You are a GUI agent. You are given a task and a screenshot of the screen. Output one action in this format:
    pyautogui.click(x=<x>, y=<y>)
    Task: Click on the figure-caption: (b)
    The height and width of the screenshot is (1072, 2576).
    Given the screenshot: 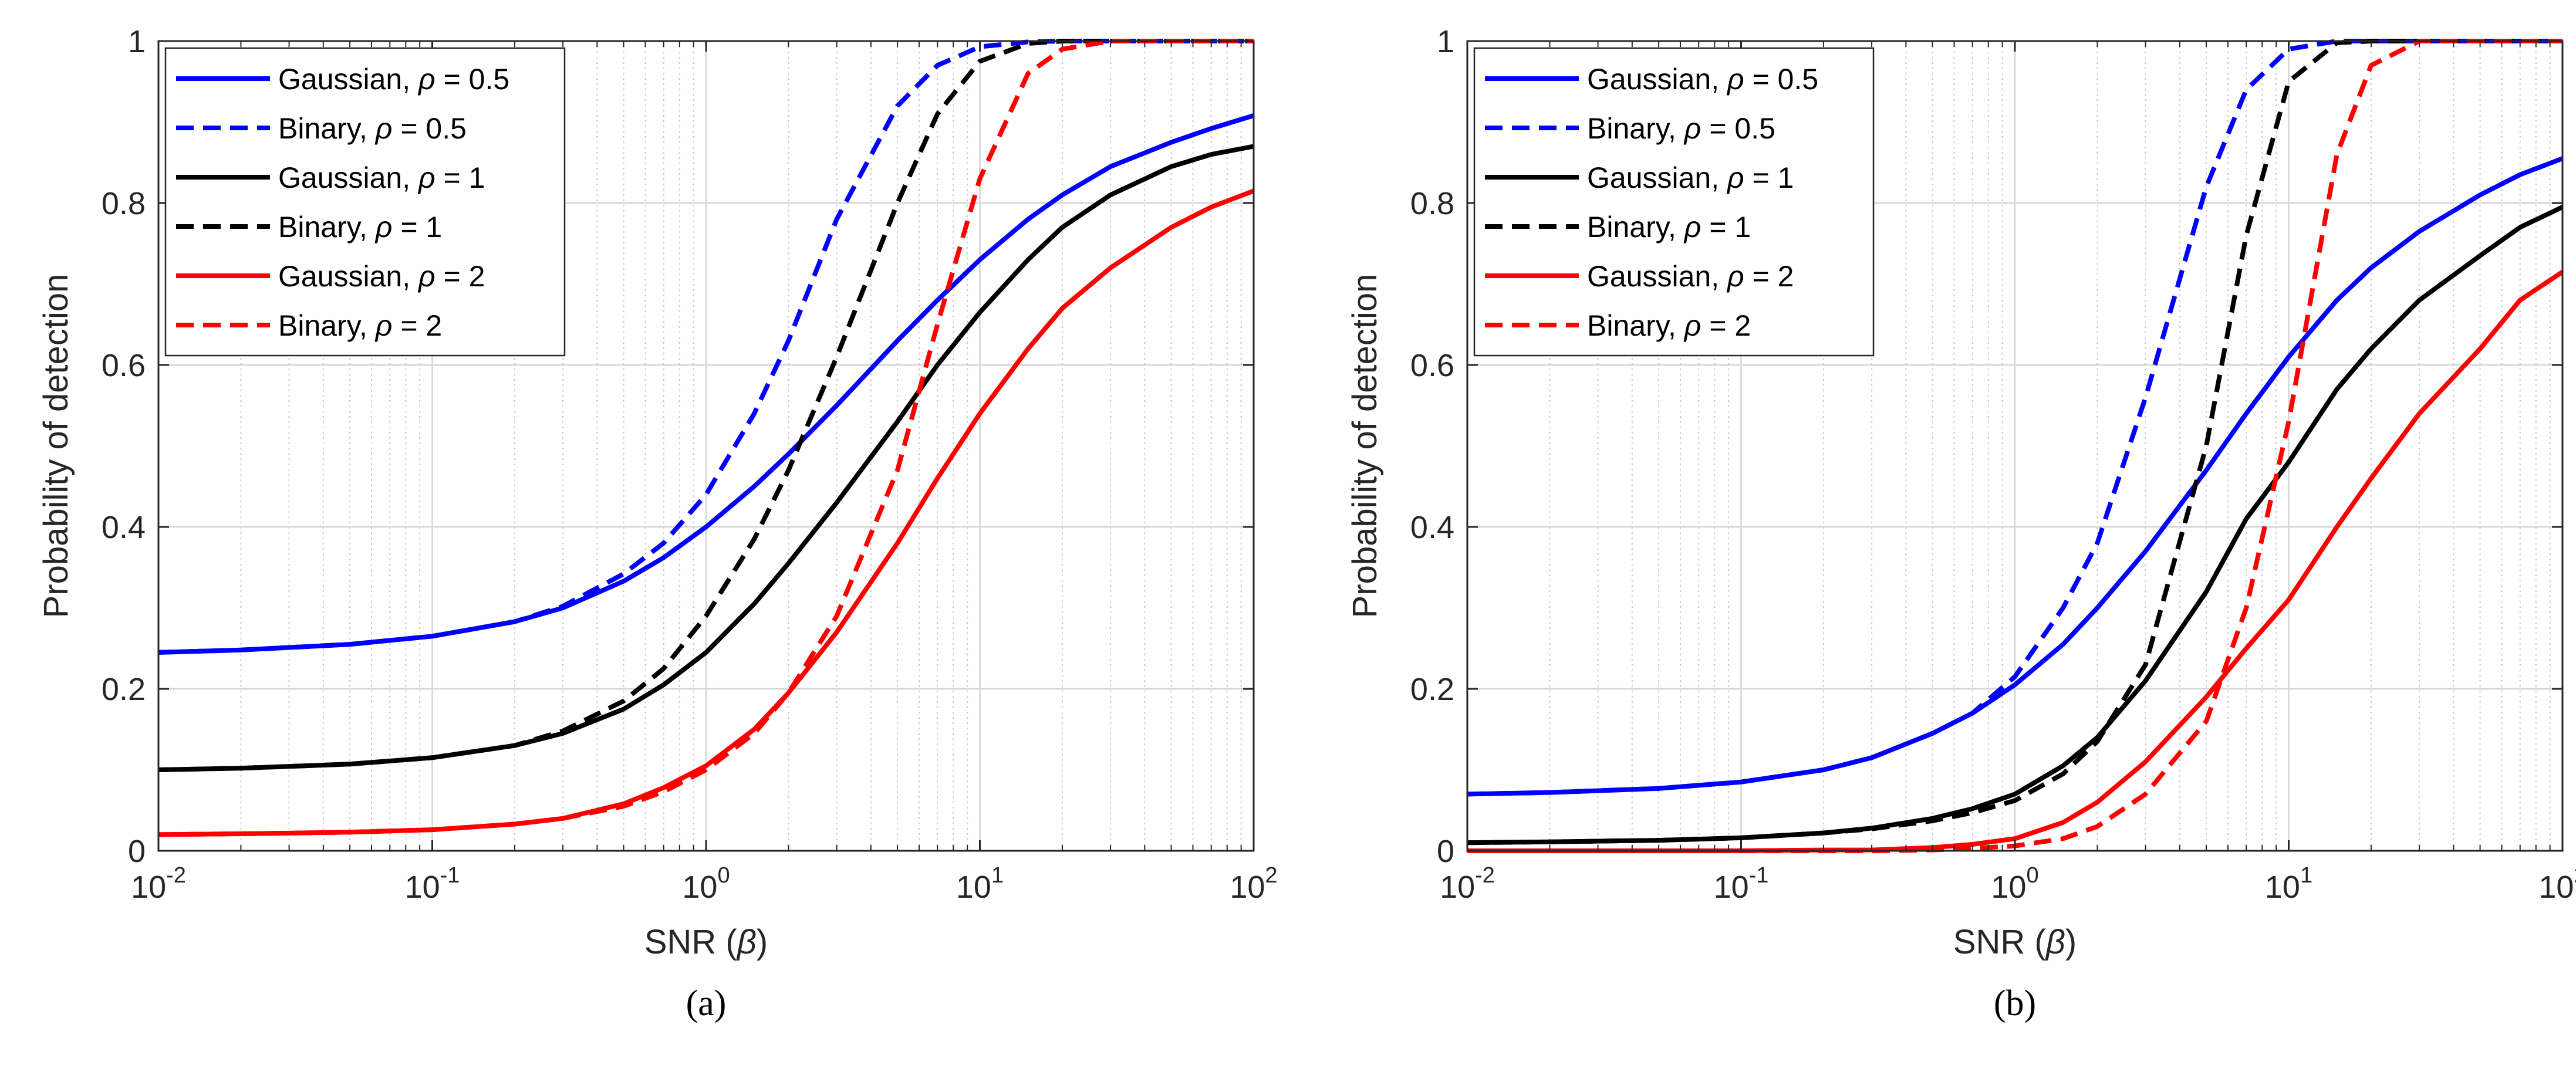 What is the action you would take?
    pyautogui.click(x=2015, y=1003)
    